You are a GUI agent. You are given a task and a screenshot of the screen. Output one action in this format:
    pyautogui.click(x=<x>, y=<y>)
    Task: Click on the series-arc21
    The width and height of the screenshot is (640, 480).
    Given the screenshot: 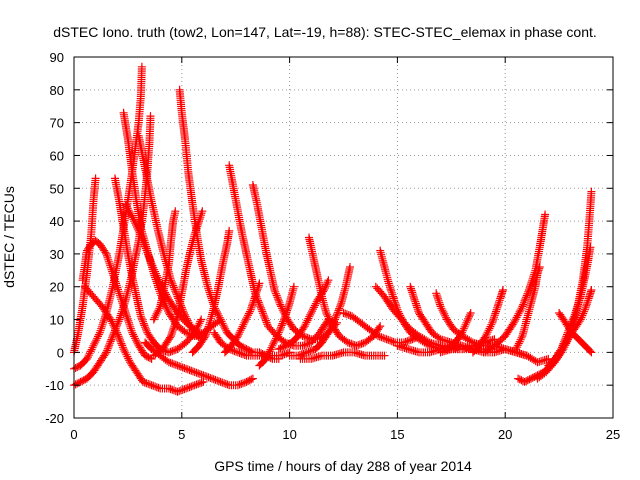 What is the action you would take?
    pyautogui.click(x=303, y=315)
    